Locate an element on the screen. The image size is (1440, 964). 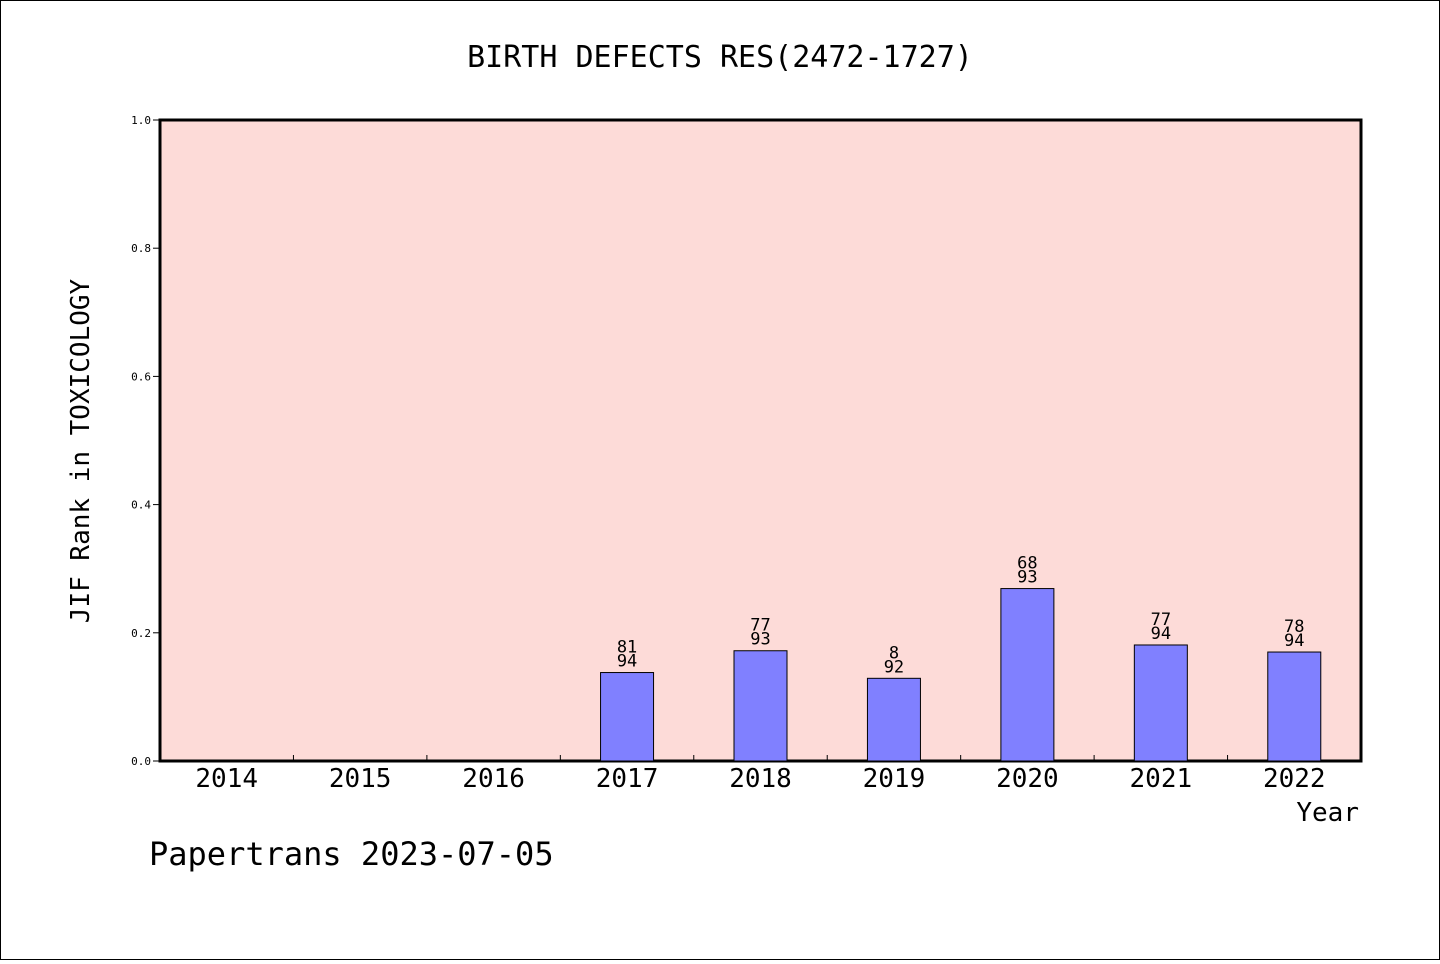
footer-text: Papertrans 2023-07-05 is located at coordinates (351, 854).